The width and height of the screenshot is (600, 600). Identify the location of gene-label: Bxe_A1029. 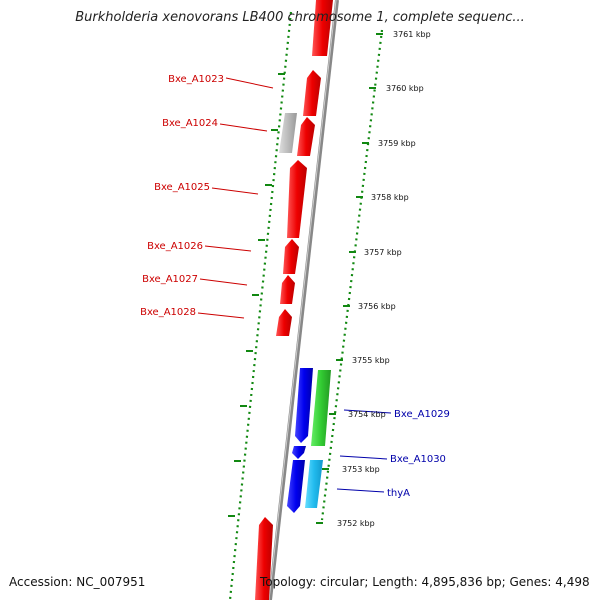
(422, 414).